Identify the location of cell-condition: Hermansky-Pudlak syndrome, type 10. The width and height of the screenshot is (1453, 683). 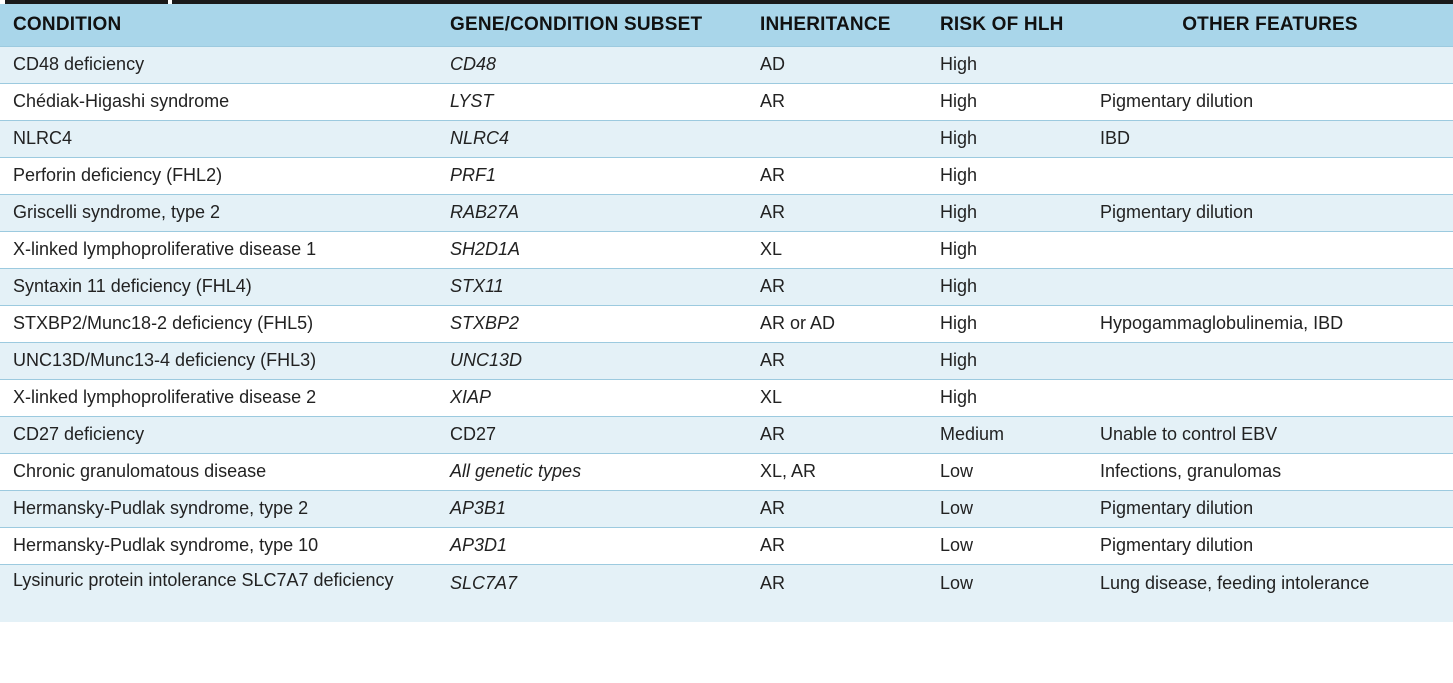
(218, 545).